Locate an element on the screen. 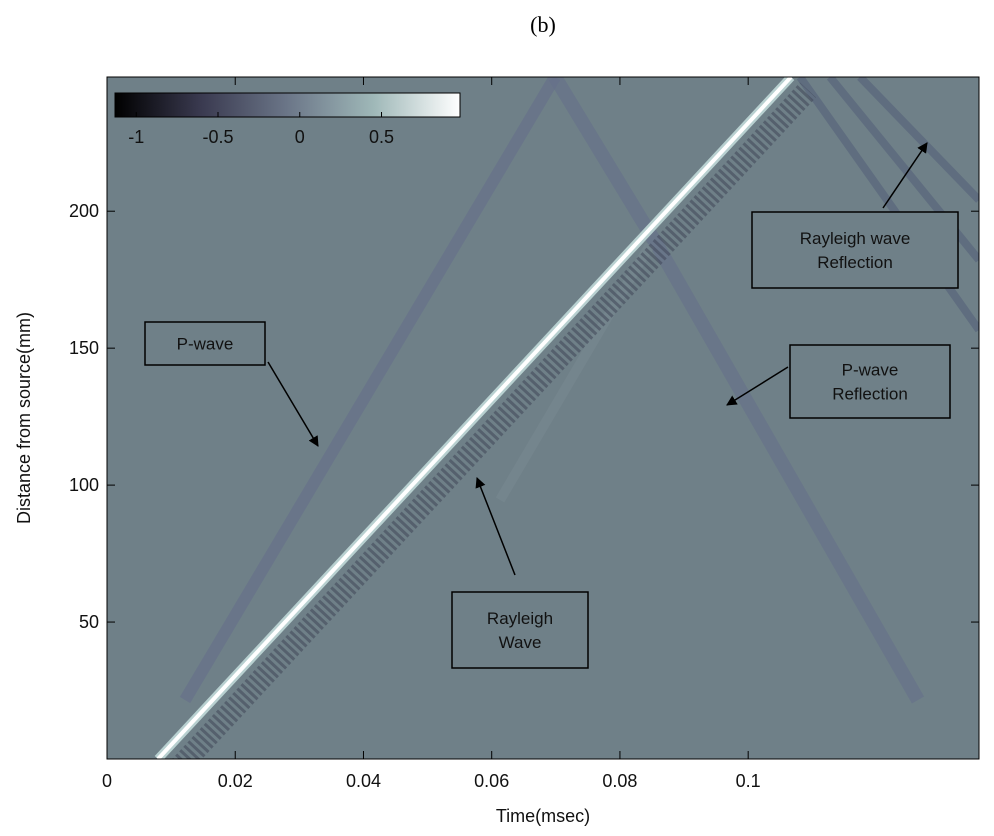 The width and height of the screenshot is (994, 836). x-tick-label: 0 is located at coordinates (107, 781).